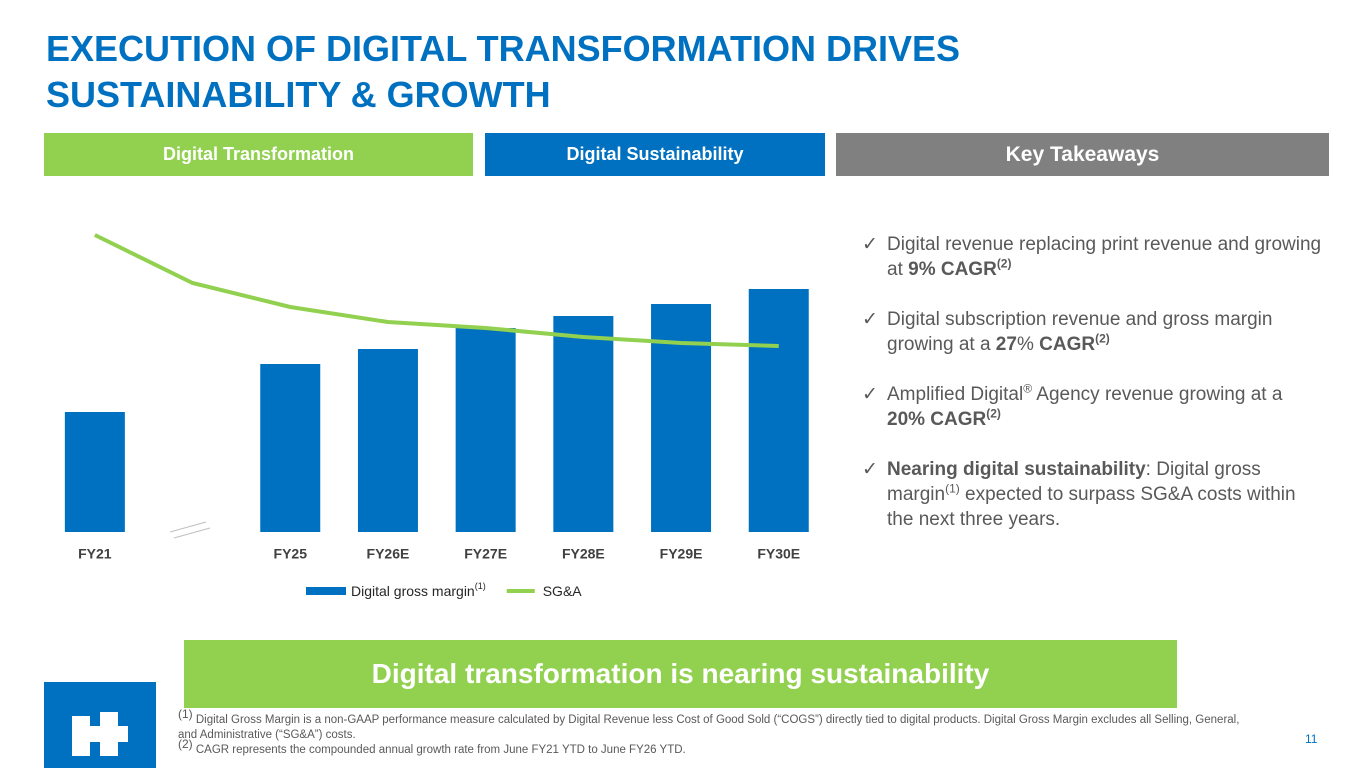 The height and width of the screenshot is (768, 1365). What do you see at coordinates (258, 154) in the screenshot?
I see `tab: Digital Transformation` at bounding box center [258, 154].